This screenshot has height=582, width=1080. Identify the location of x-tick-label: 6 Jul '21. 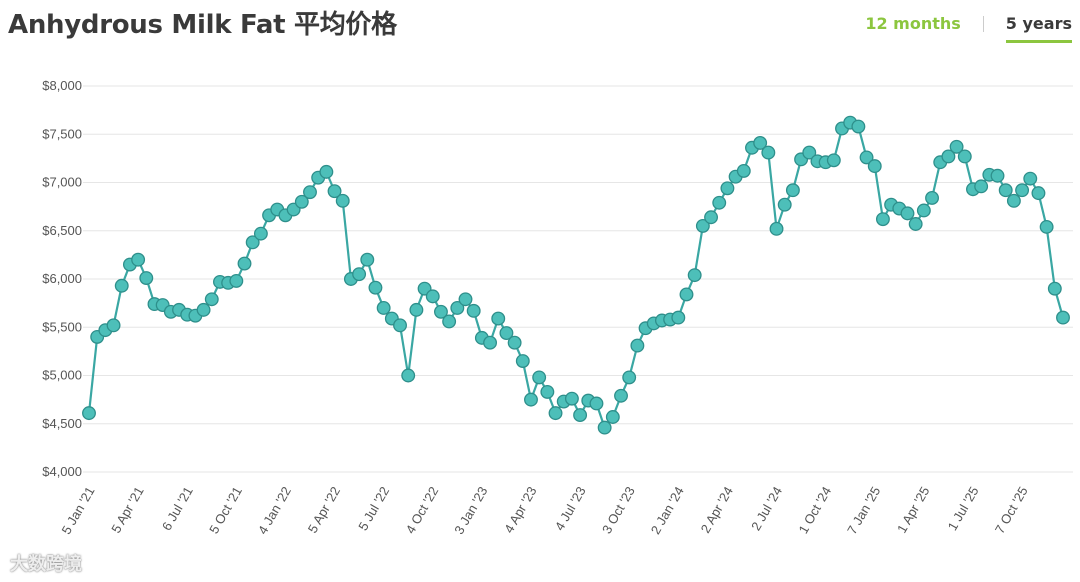
(177, 508).